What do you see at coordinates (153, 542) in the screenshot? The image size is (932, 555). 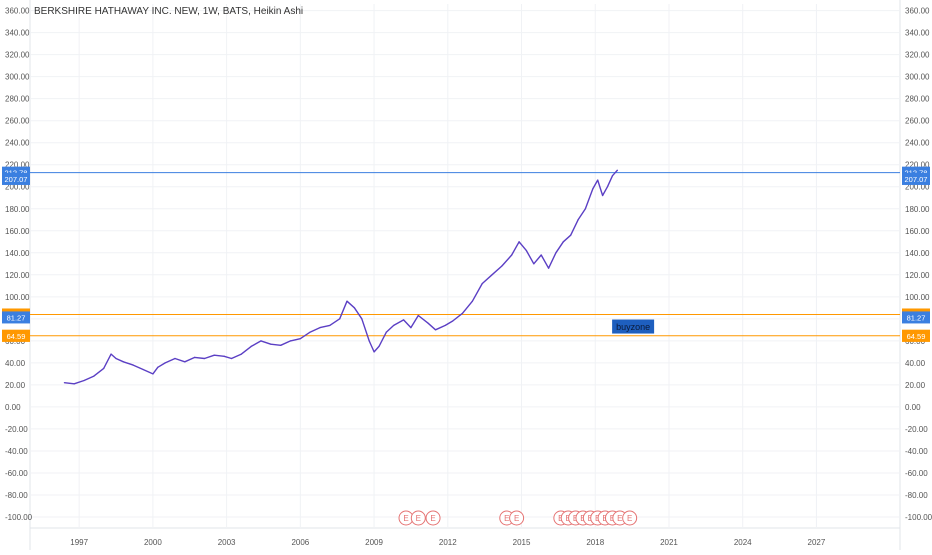 I see `x-tick-label: 2000` at bounding box center [153, 542].